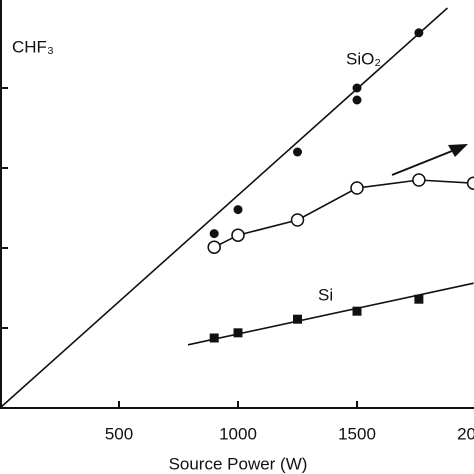 The width and height of the screenshot is (474, 474). What do you see at coordinates (238, 433) in the screenshot?
I see `x-tick-label: 1000` at bounding box center [238, 433].